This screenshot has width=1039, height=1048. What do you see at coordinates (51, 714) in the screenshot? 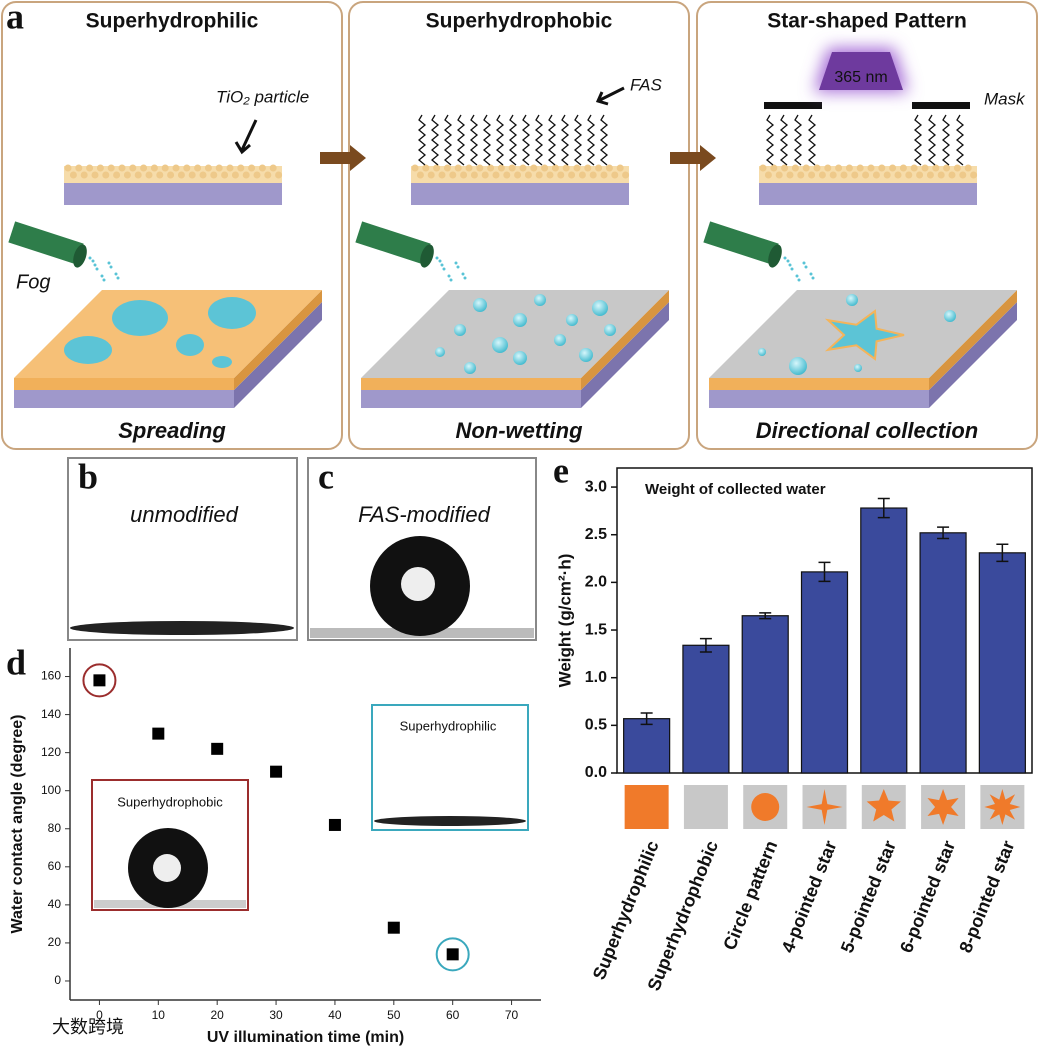
I see `y-tick-label: 140` at bounding box center [51, 714].